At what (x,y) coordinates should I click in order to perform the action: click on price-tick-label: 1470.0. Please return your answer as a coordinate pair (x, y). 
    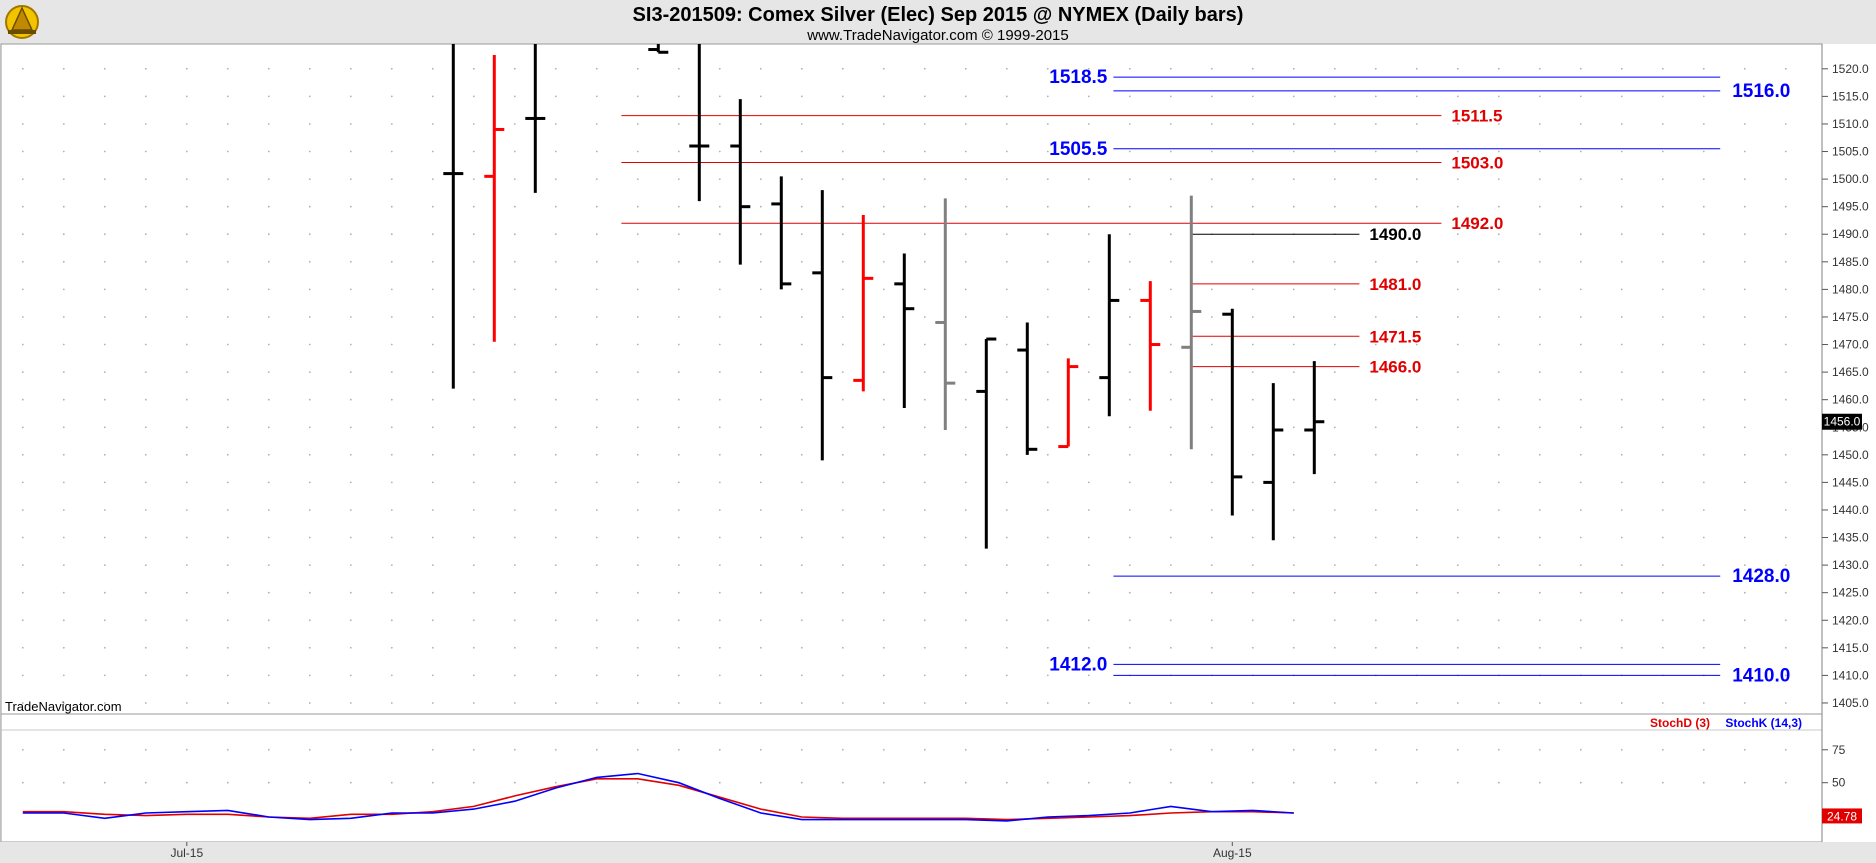
    Looking at the image, I should click on (1850, 345).